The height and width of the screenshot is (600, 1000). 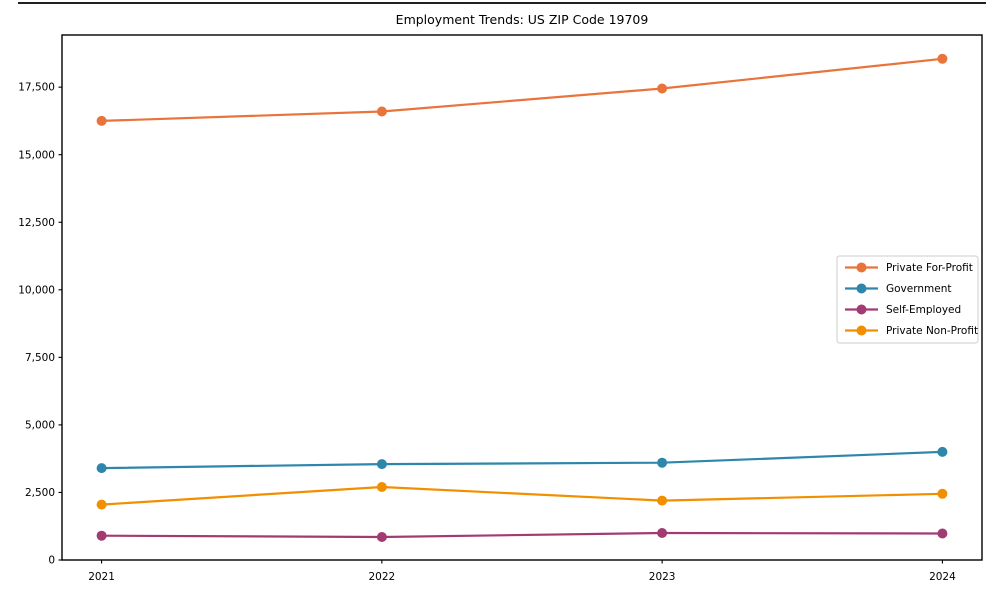 I want to click on chart-title: Employment Trends: US ZIP Code 19709, so click(x=522, y=19).